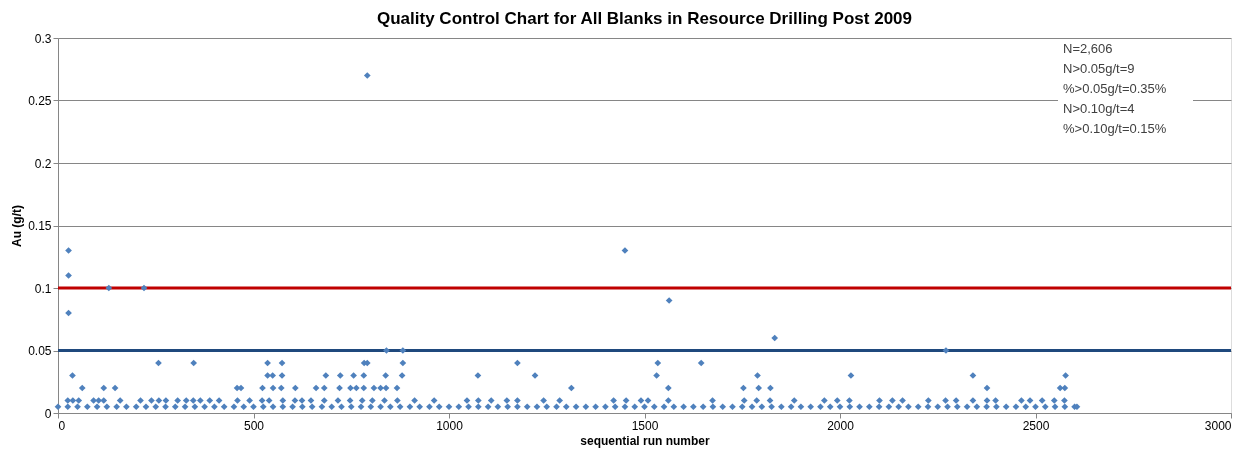  What do you see at coordinates (43, 163) in the screenshot?
I see `y-tick-label: 0.2` at bounding box center [43, 163].